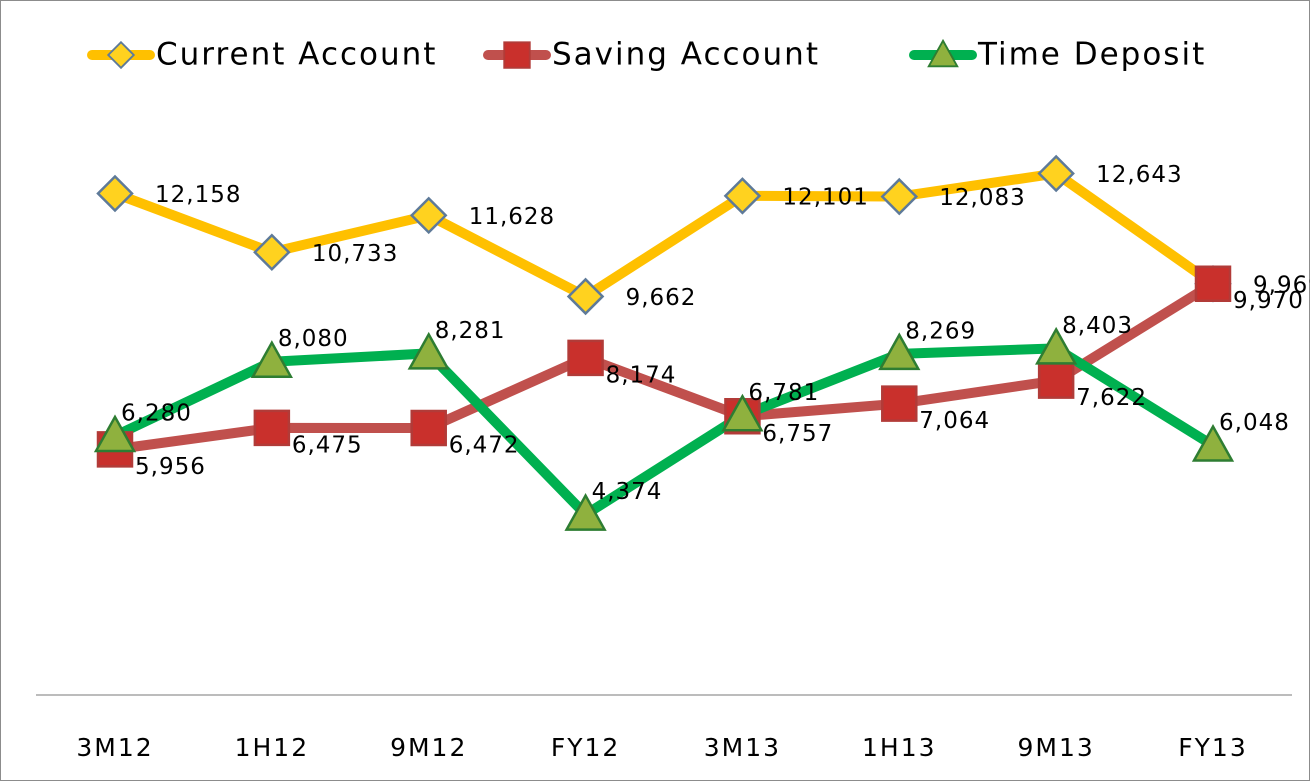 Image resolution: width=1310 pixels, height=781 pixels. Describe the element at coordinates (296, 55) in the screenshot. I see `legend-label: Current Account` at that location.